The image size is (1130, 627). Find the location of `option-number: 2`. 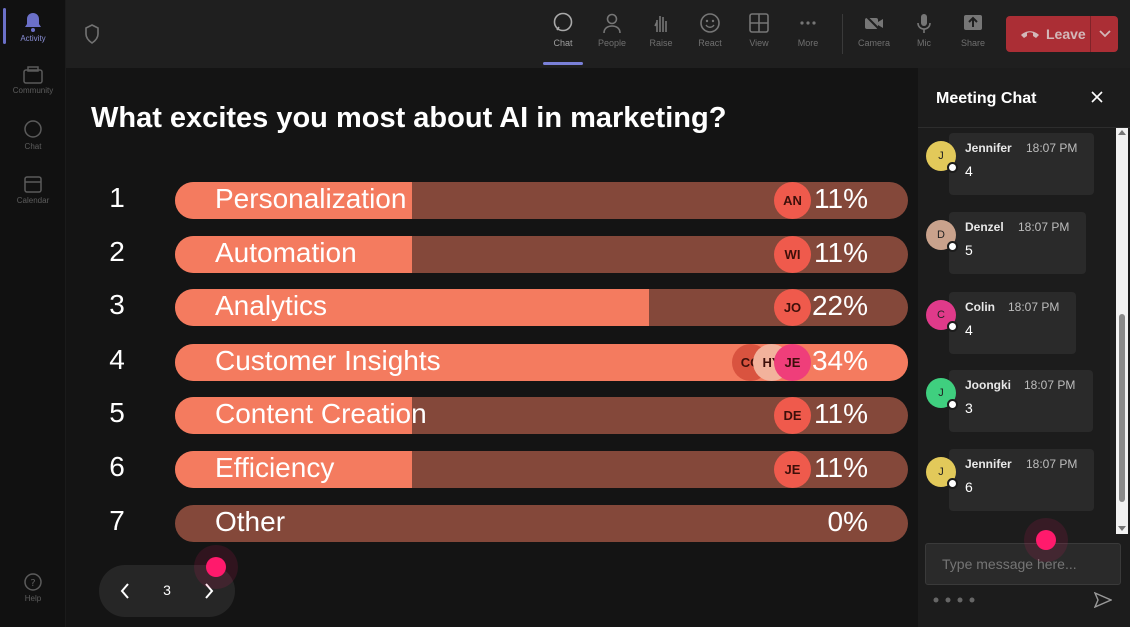

option-number: 2 is located at coordinates (117, 251).